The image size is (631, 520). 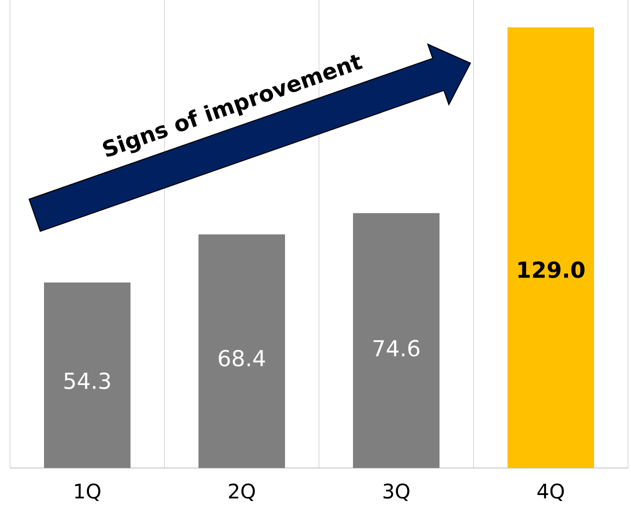 What do you see at coordinates (241, 492) in the screenshot?
I see `x-tick-label: 2Q` at bounding box center [241, 492].